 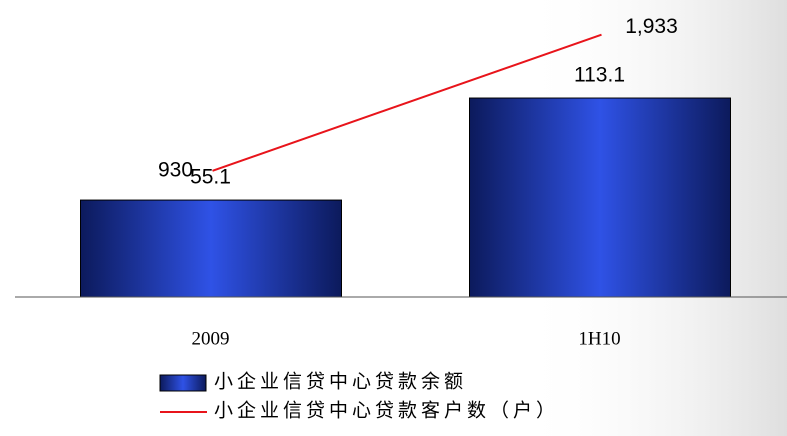 What do you see at coordinates (183, 383) in the screenshot?
I see `legend-swatch` at bounding box center [183, 383].